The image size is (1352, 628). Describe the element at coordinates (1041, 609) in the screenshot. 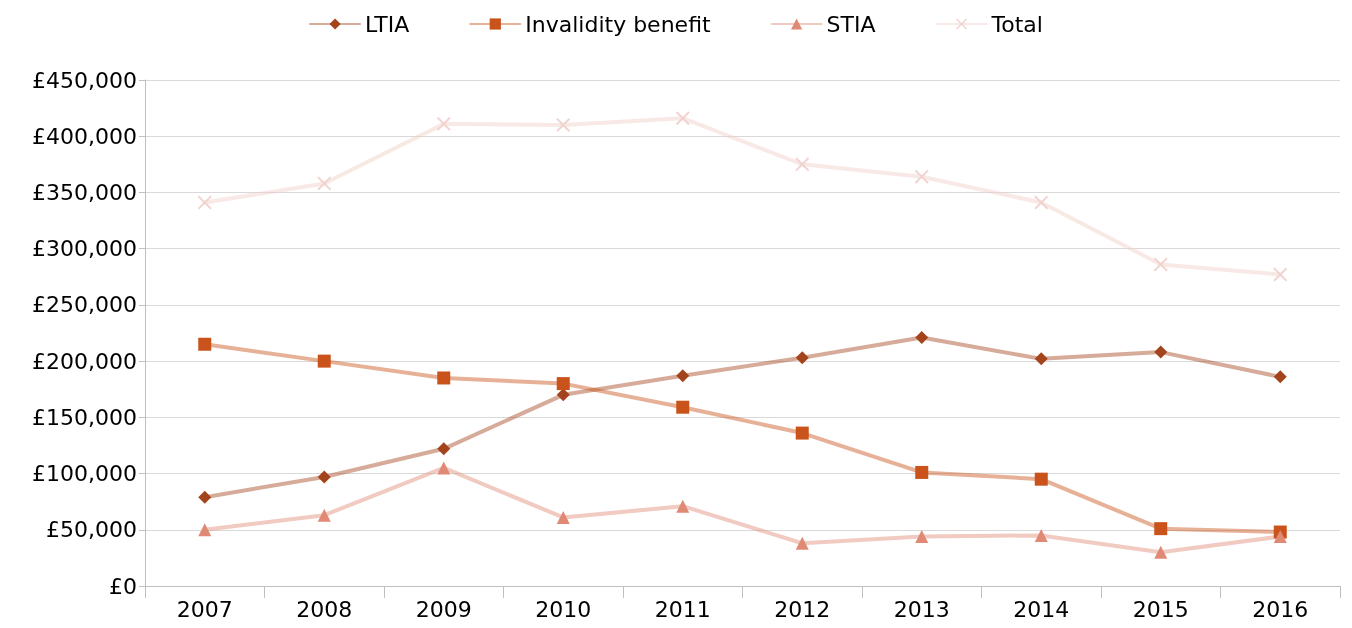

I see `x-tick-label: 2014` at that location.